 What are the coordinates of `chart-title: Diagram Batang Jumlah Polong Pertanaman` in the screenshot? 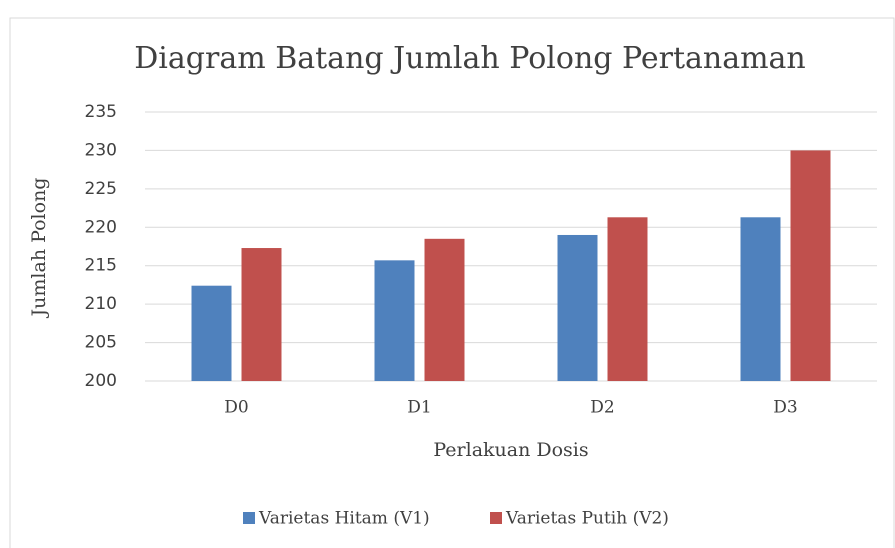 It's located at (470, 58).